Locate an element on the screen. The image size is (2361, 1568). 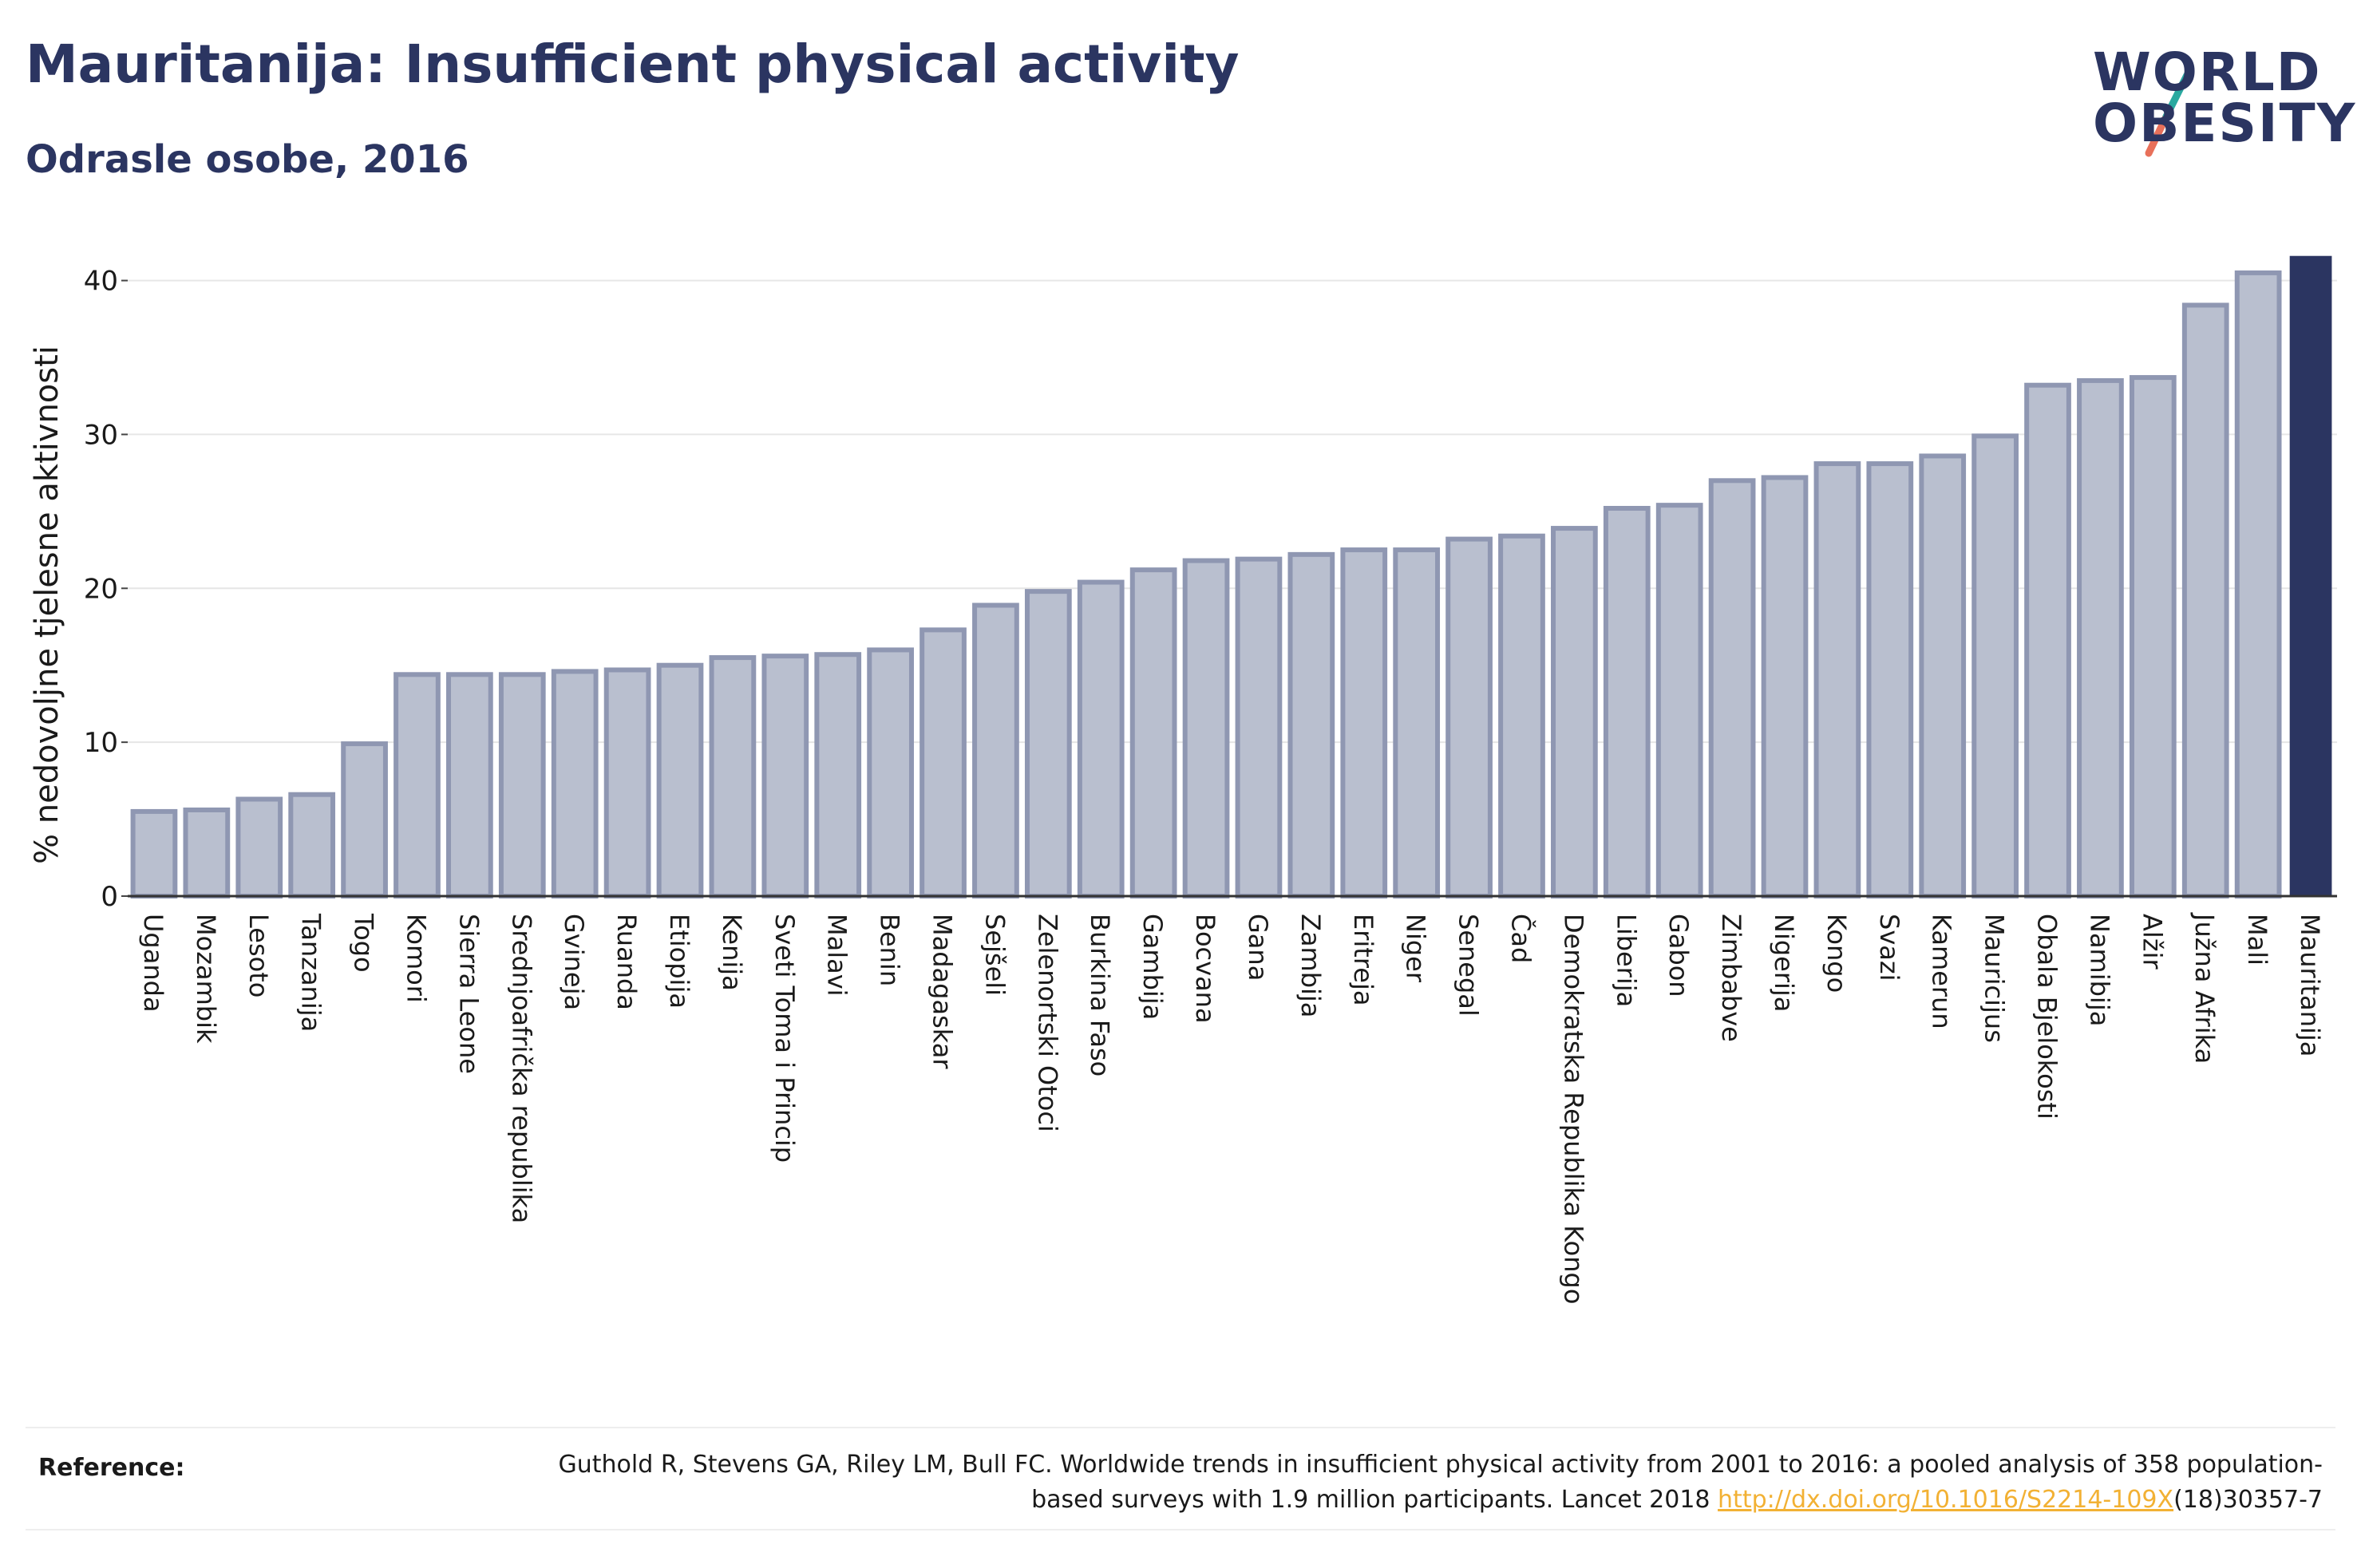
x-tick-label: Namibija is located at coordinates (2099, 970).